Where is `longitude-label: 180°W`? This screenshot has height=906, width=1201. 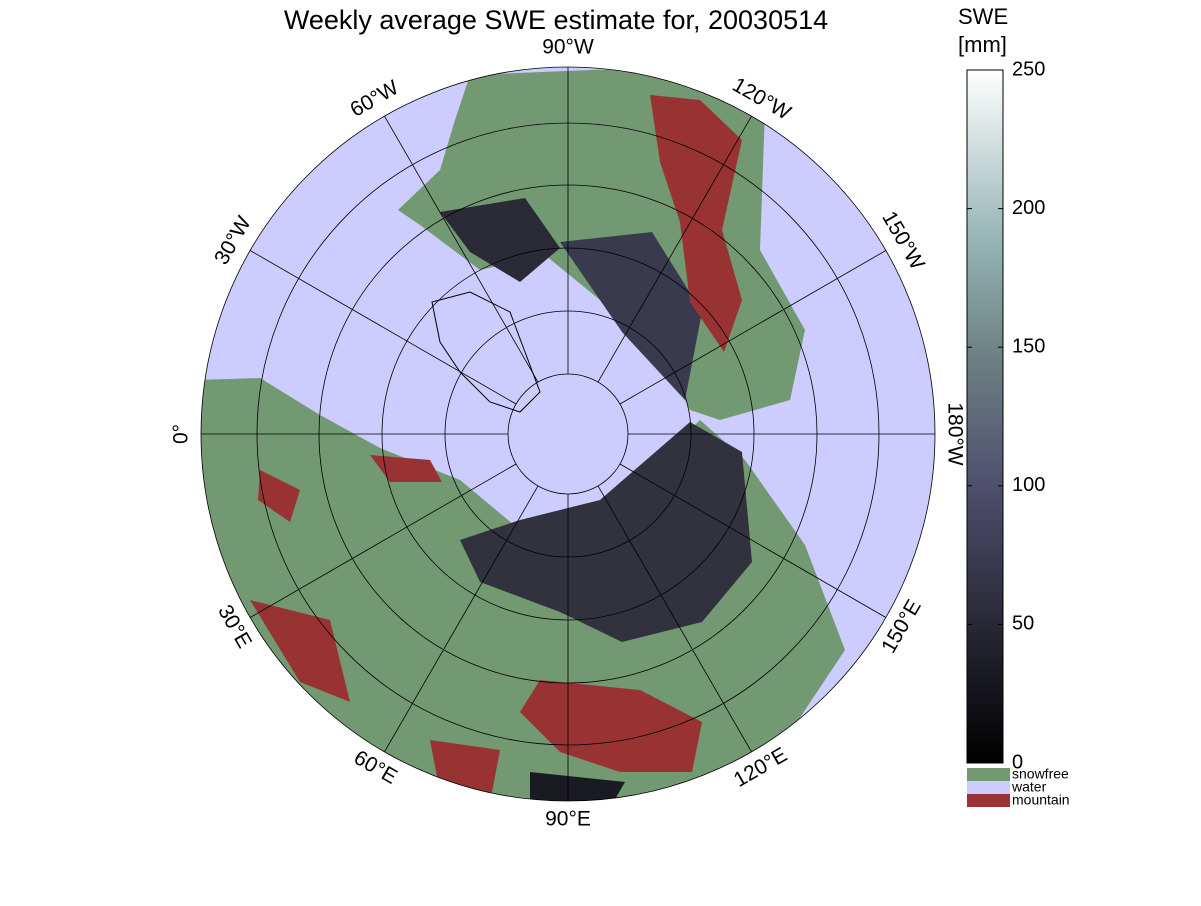
longitude-label: 180°W is located at coordinates (954, 433).